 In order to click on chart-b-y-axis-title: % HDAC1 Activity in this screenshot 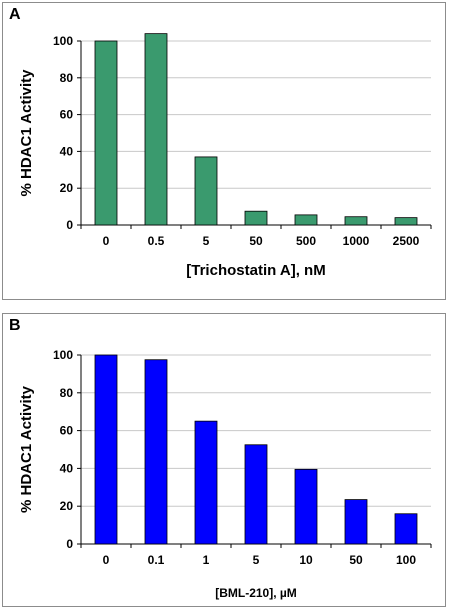, I will do `click(26, 449)`.